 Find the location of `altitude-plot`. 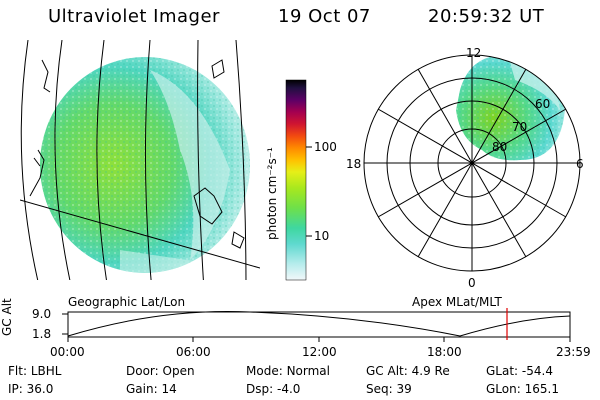

altitude-plot is located at coordinates (316, 325).